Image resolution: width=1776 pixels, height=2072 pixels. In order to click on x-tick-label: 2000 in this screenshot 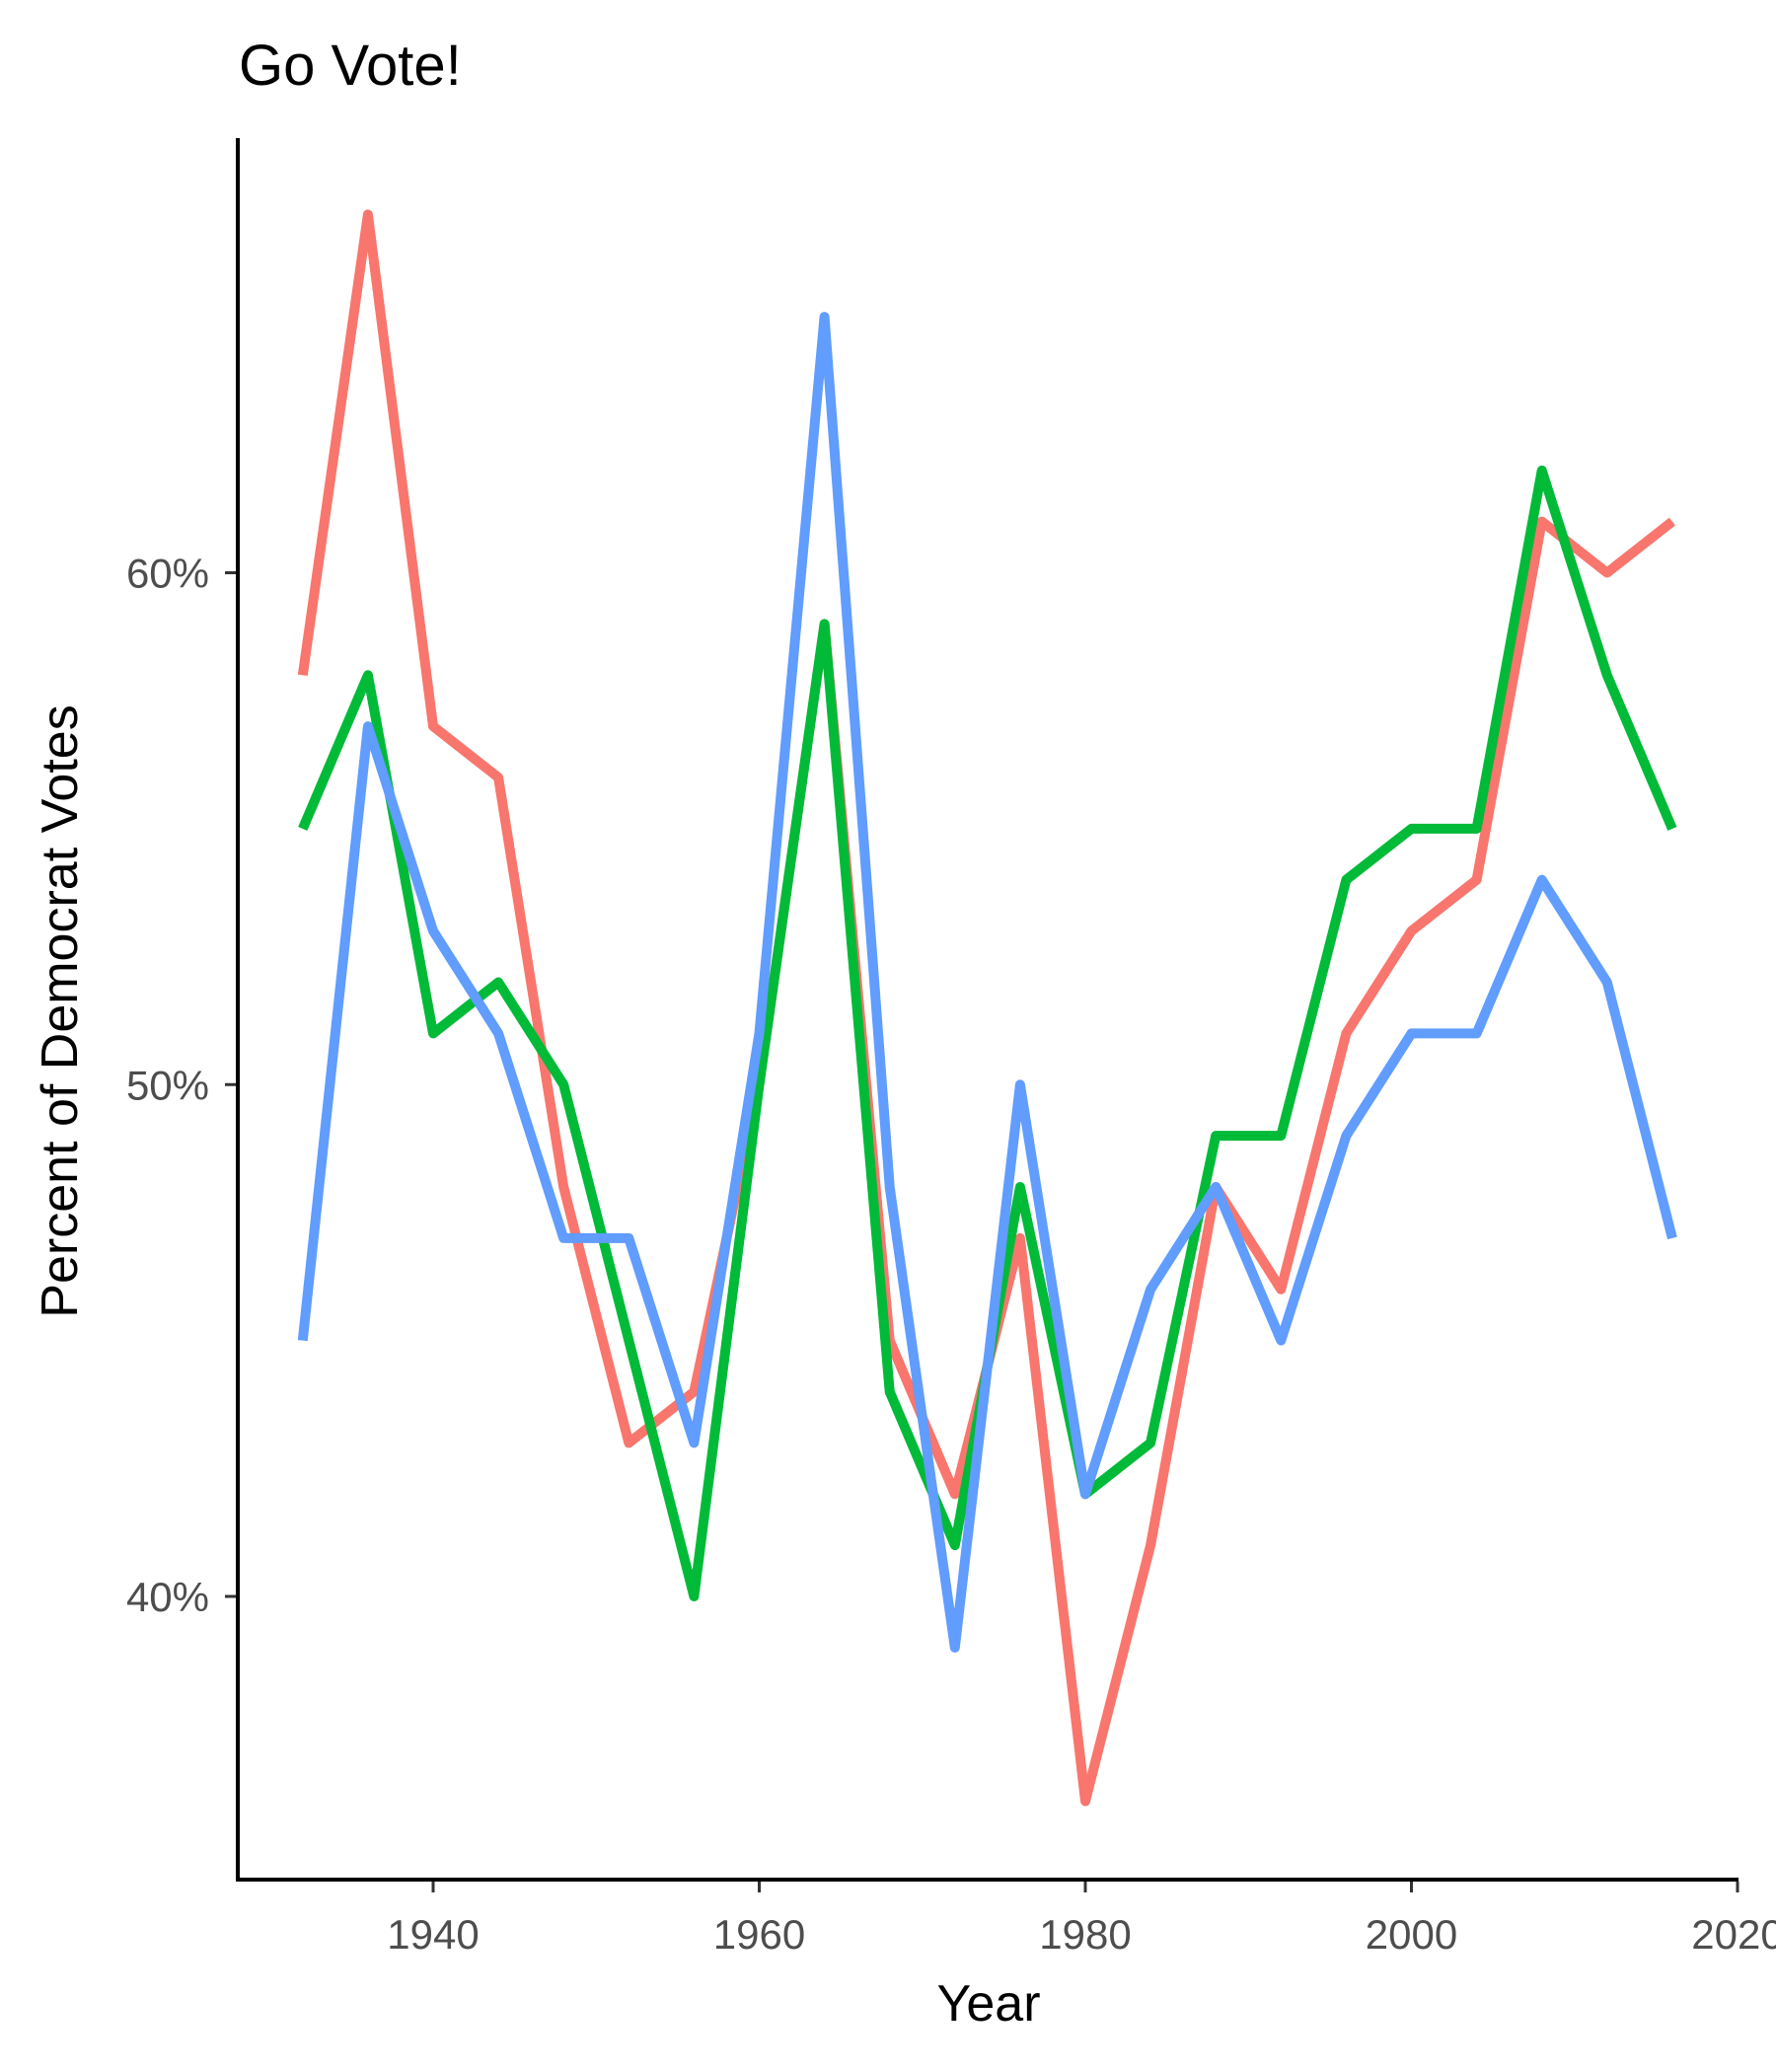, I will do `click(1411, 1935)`.